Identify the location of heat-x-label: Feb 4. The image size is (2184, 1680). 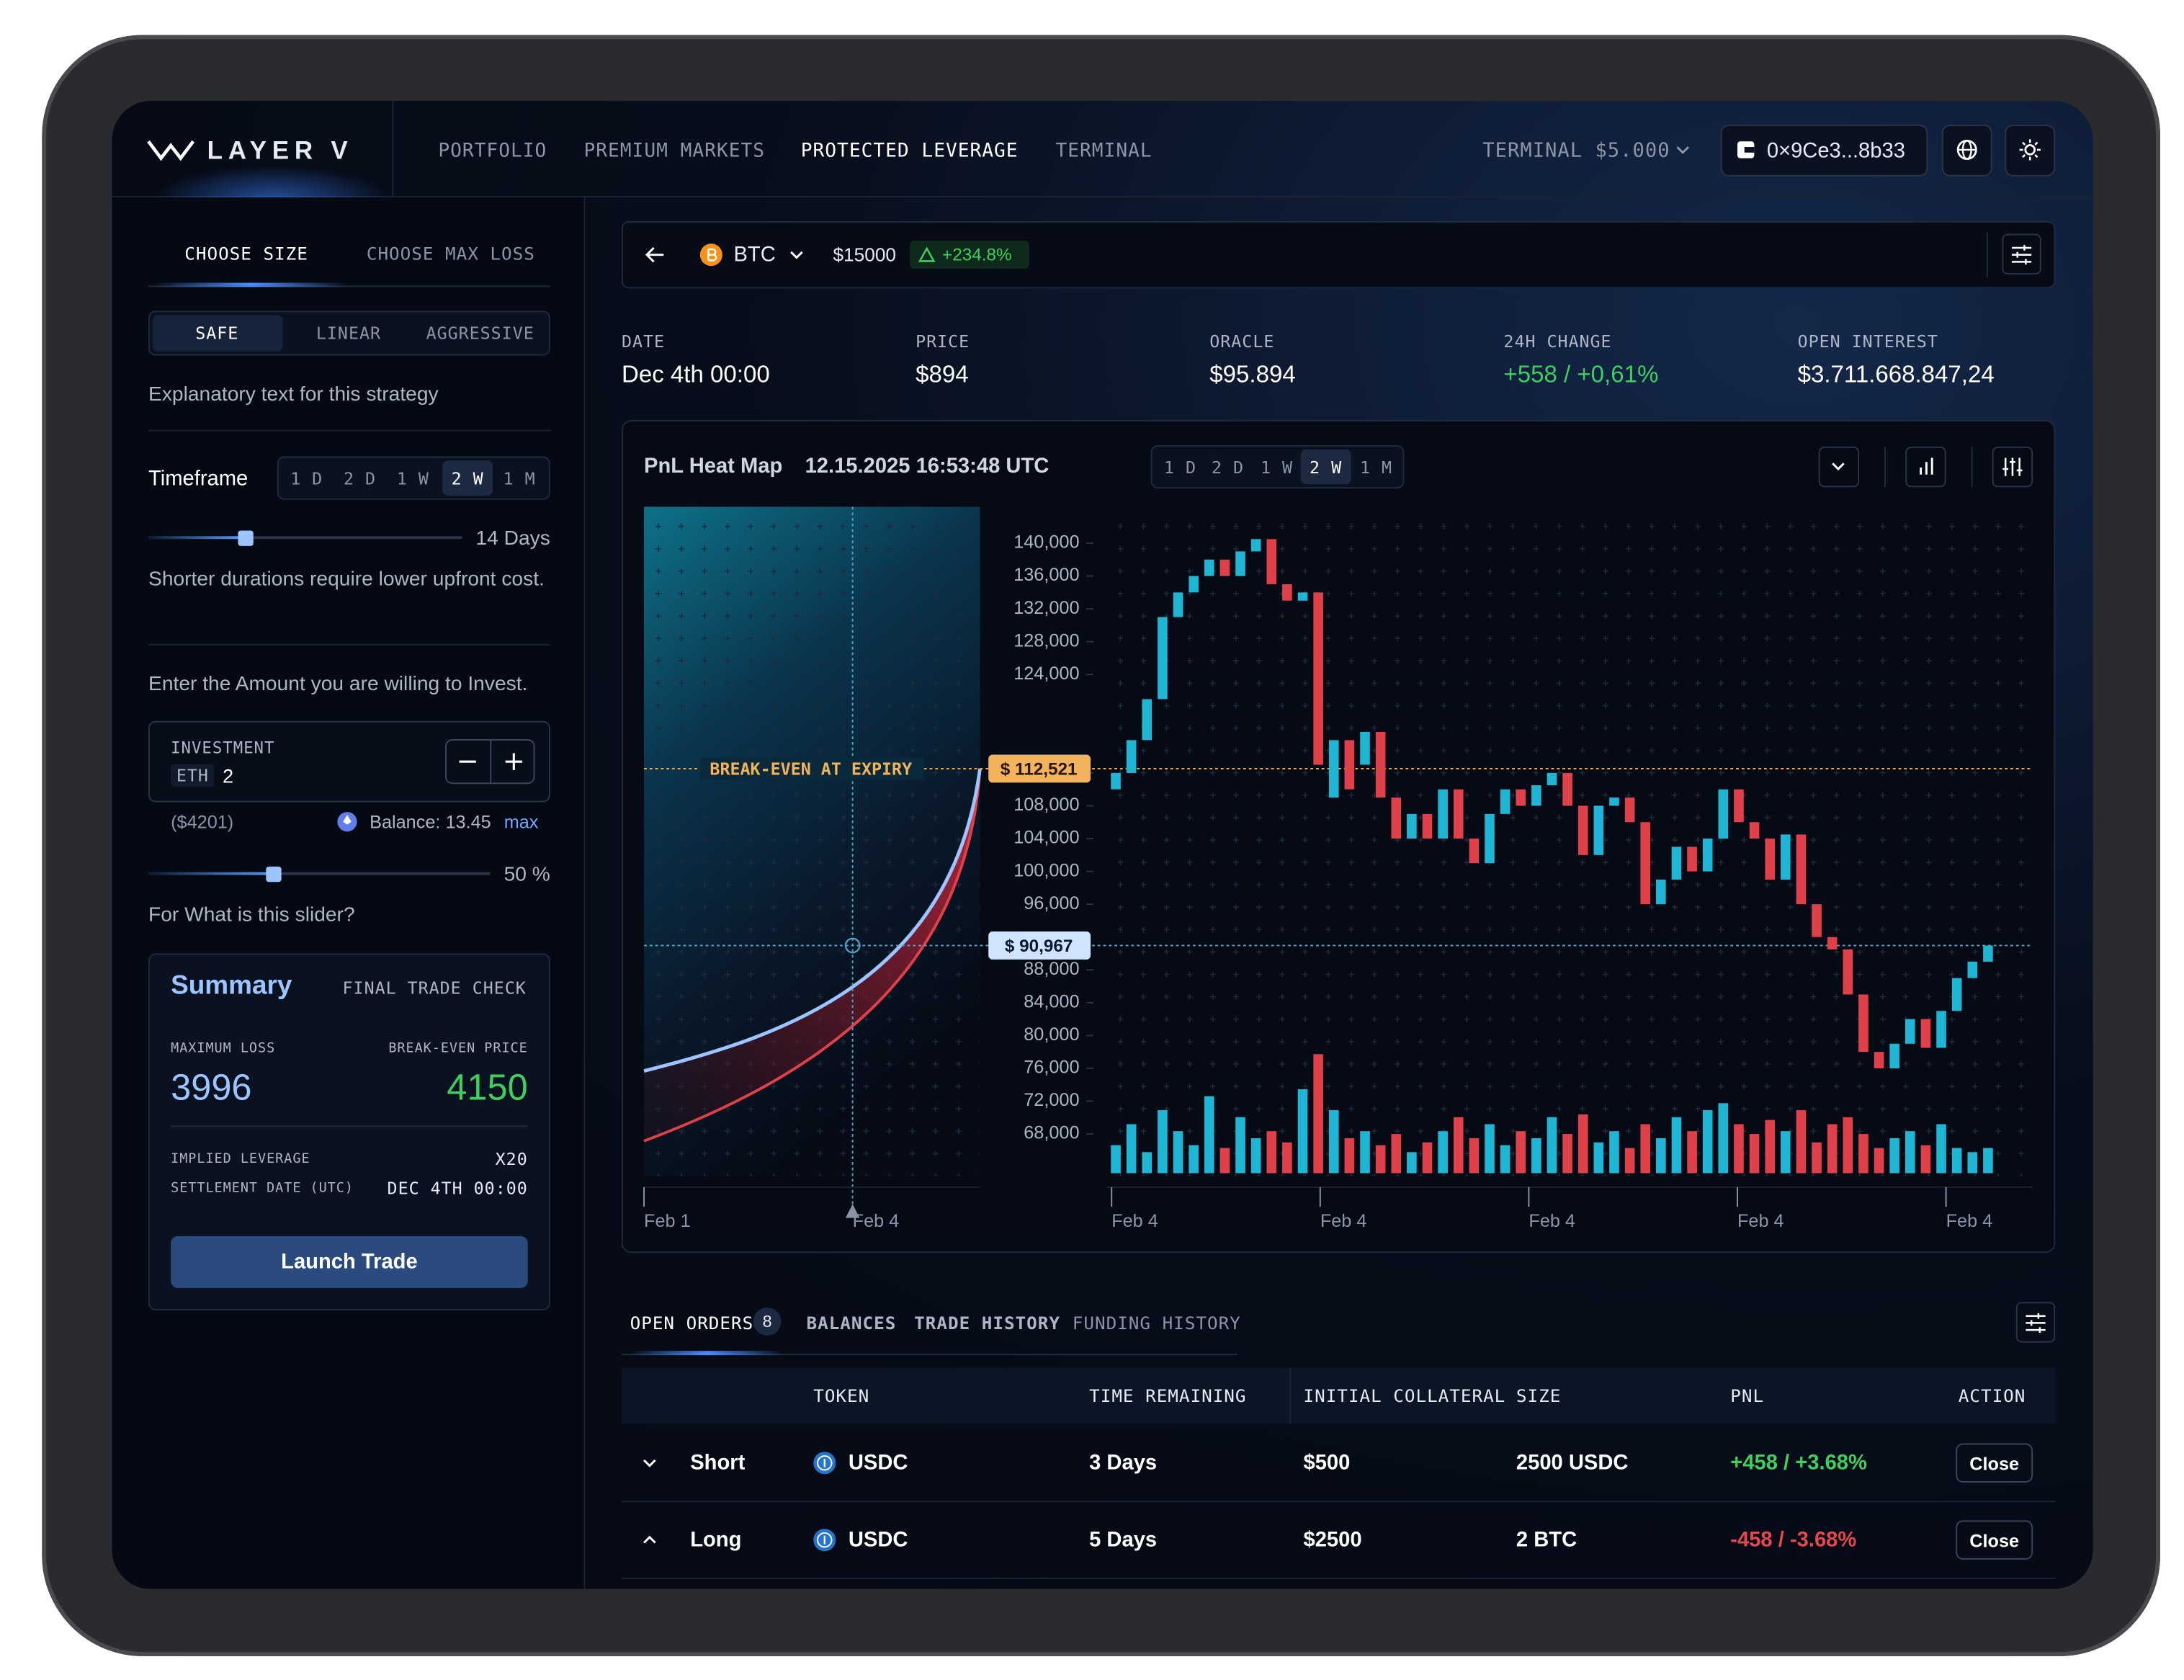
(877, 1221).